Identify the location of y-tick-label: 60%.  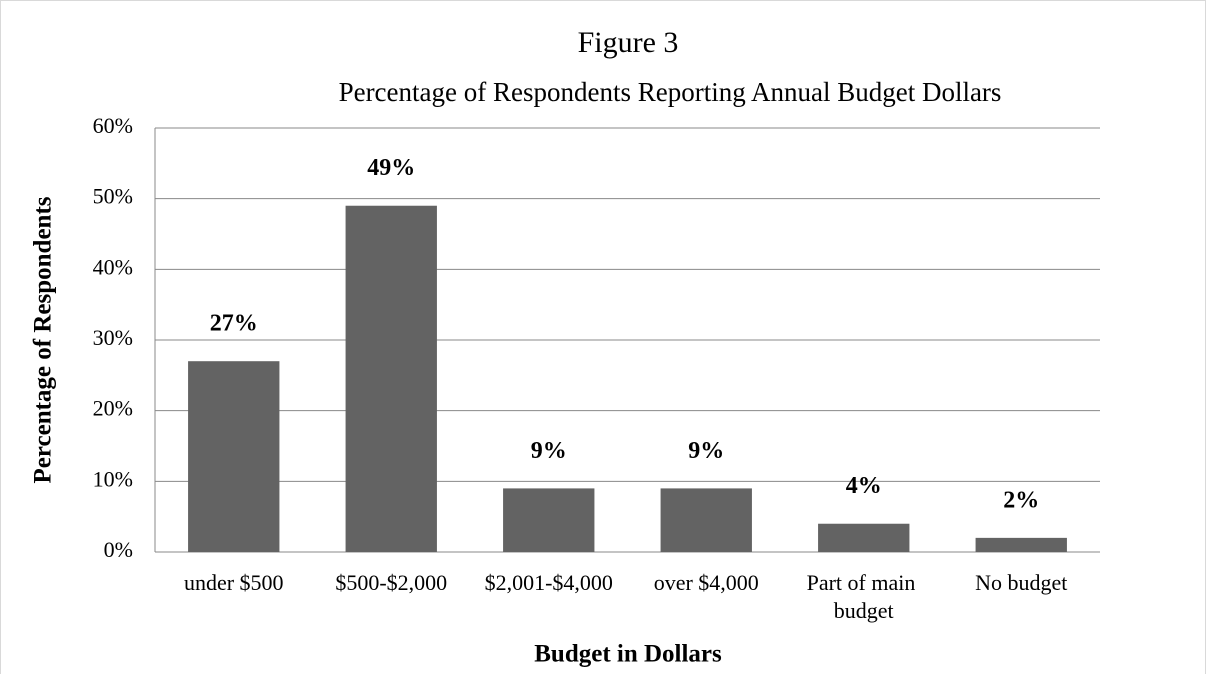
(113, 125).